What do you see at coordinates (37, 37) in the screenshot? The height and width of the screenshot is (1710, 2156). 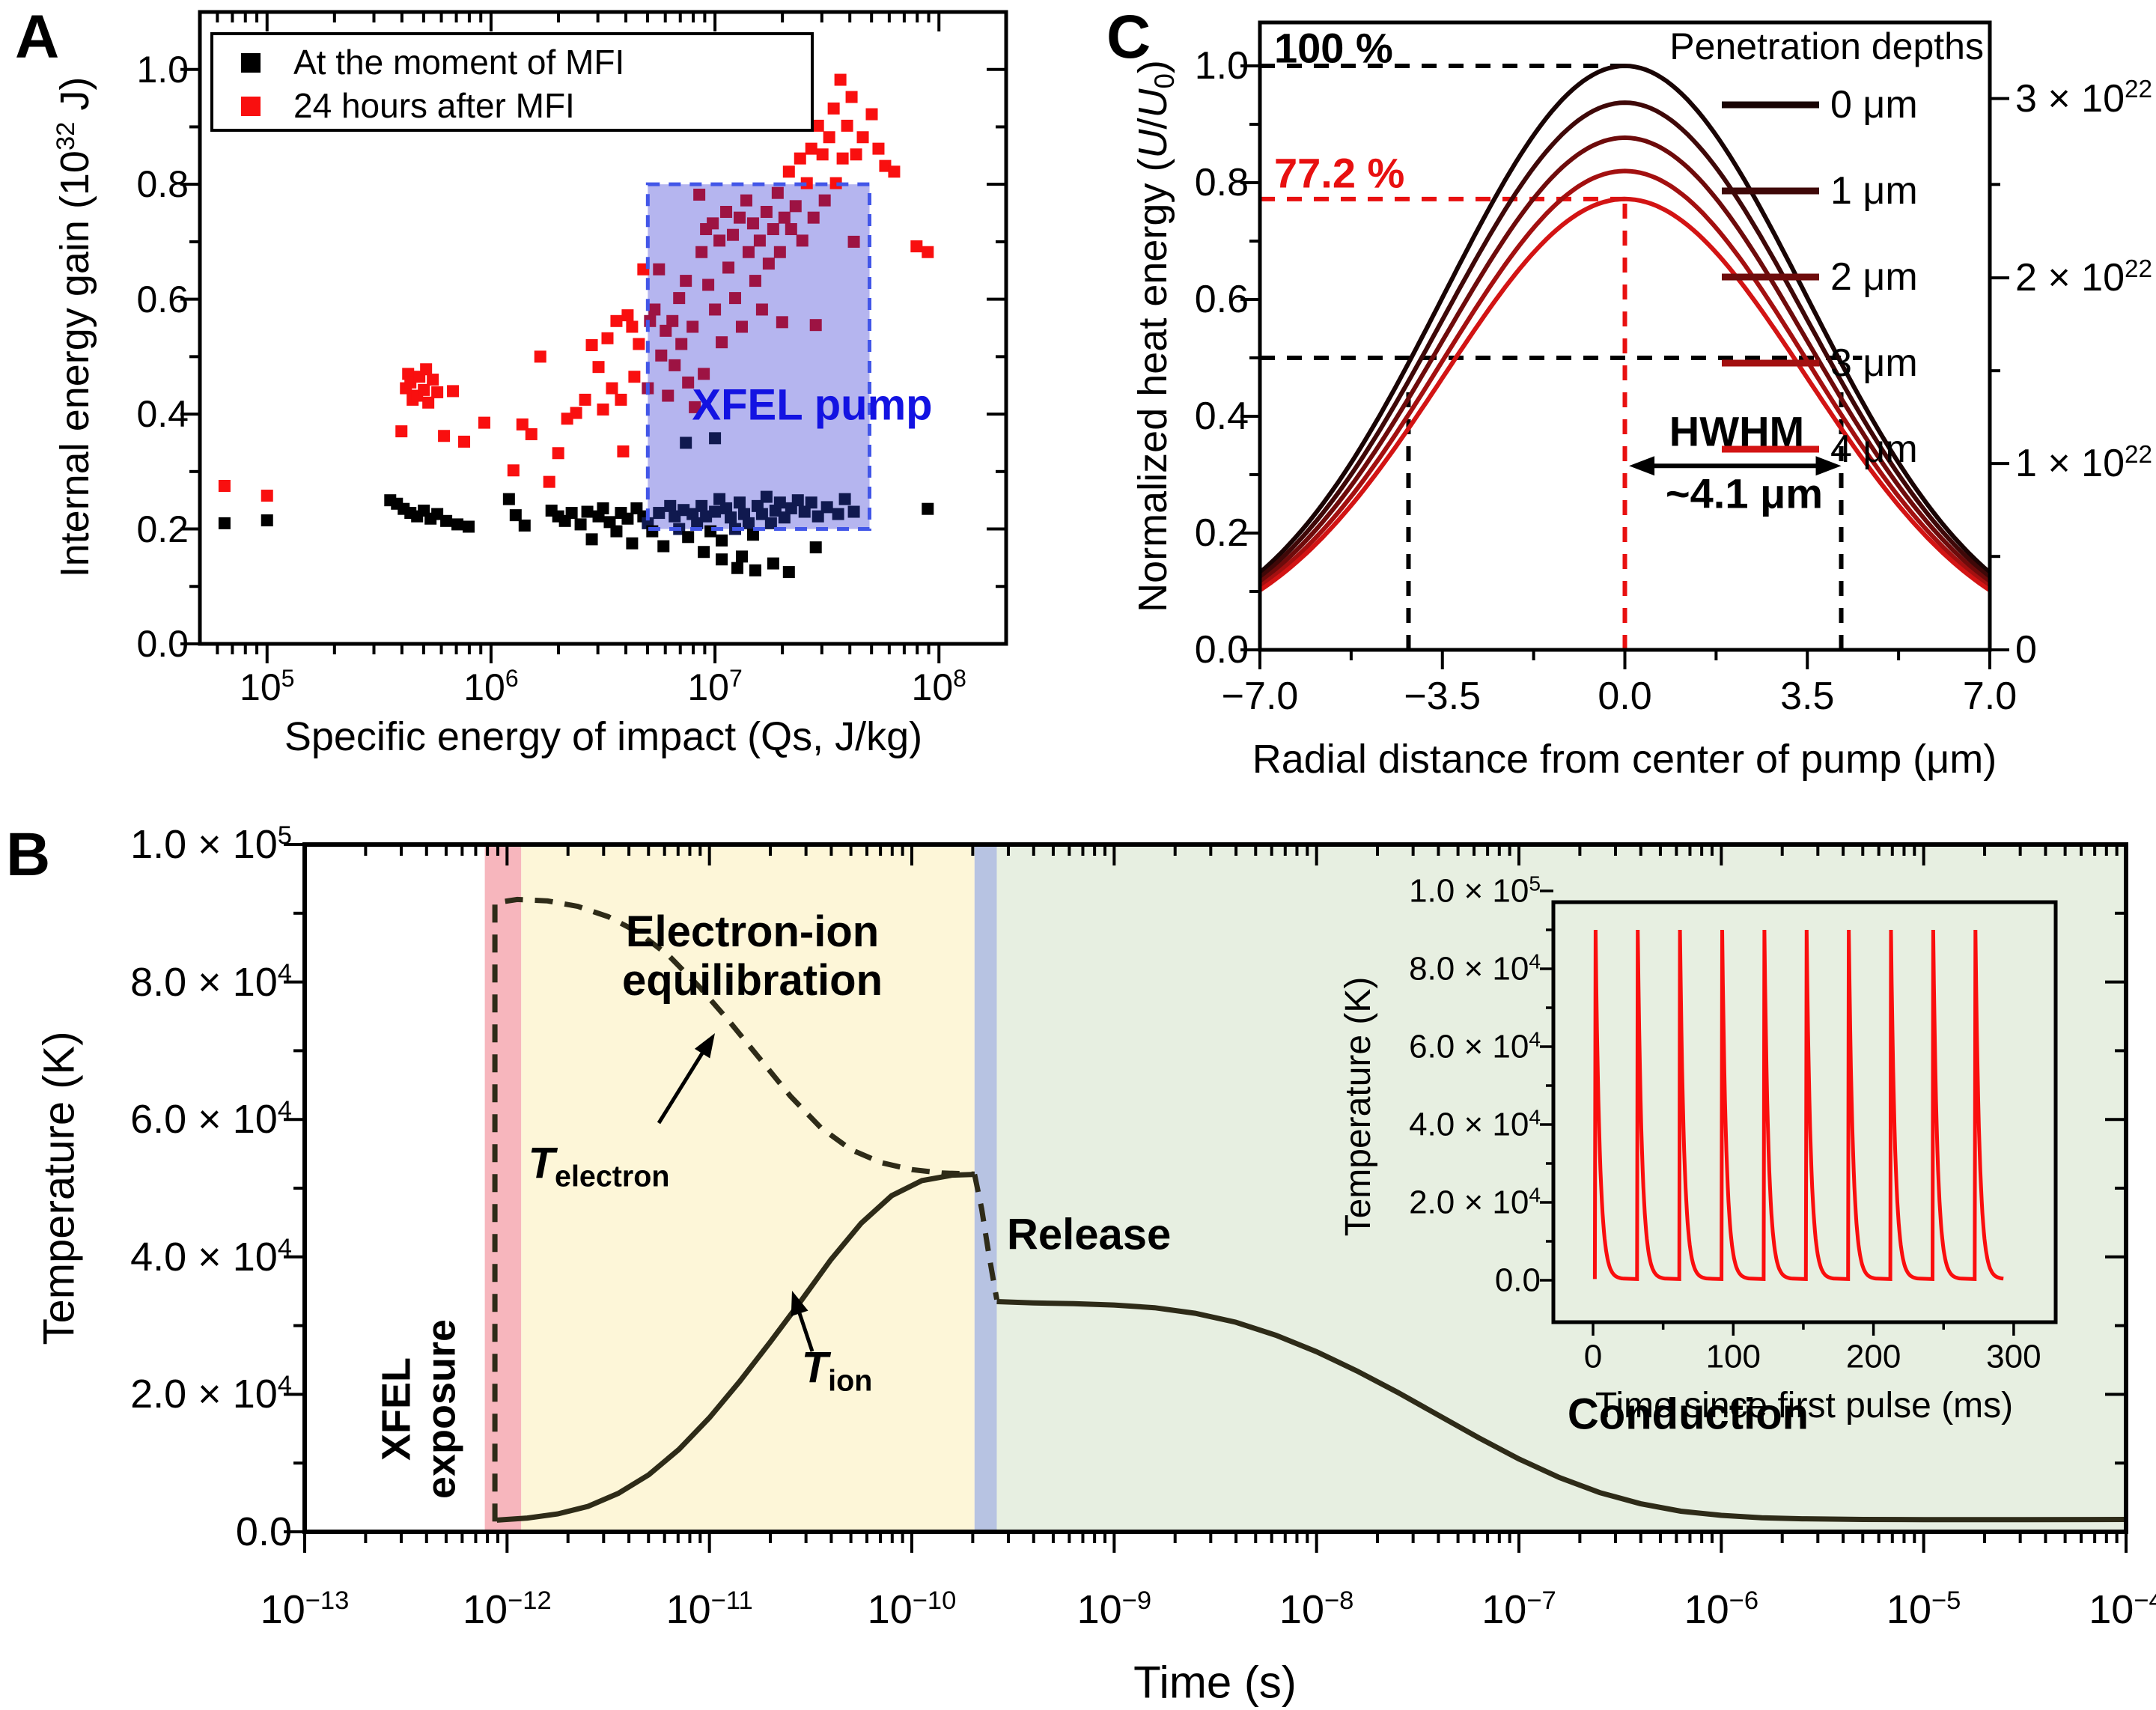 I see `panel-a-letter: A` at bounding box center [37, 37].